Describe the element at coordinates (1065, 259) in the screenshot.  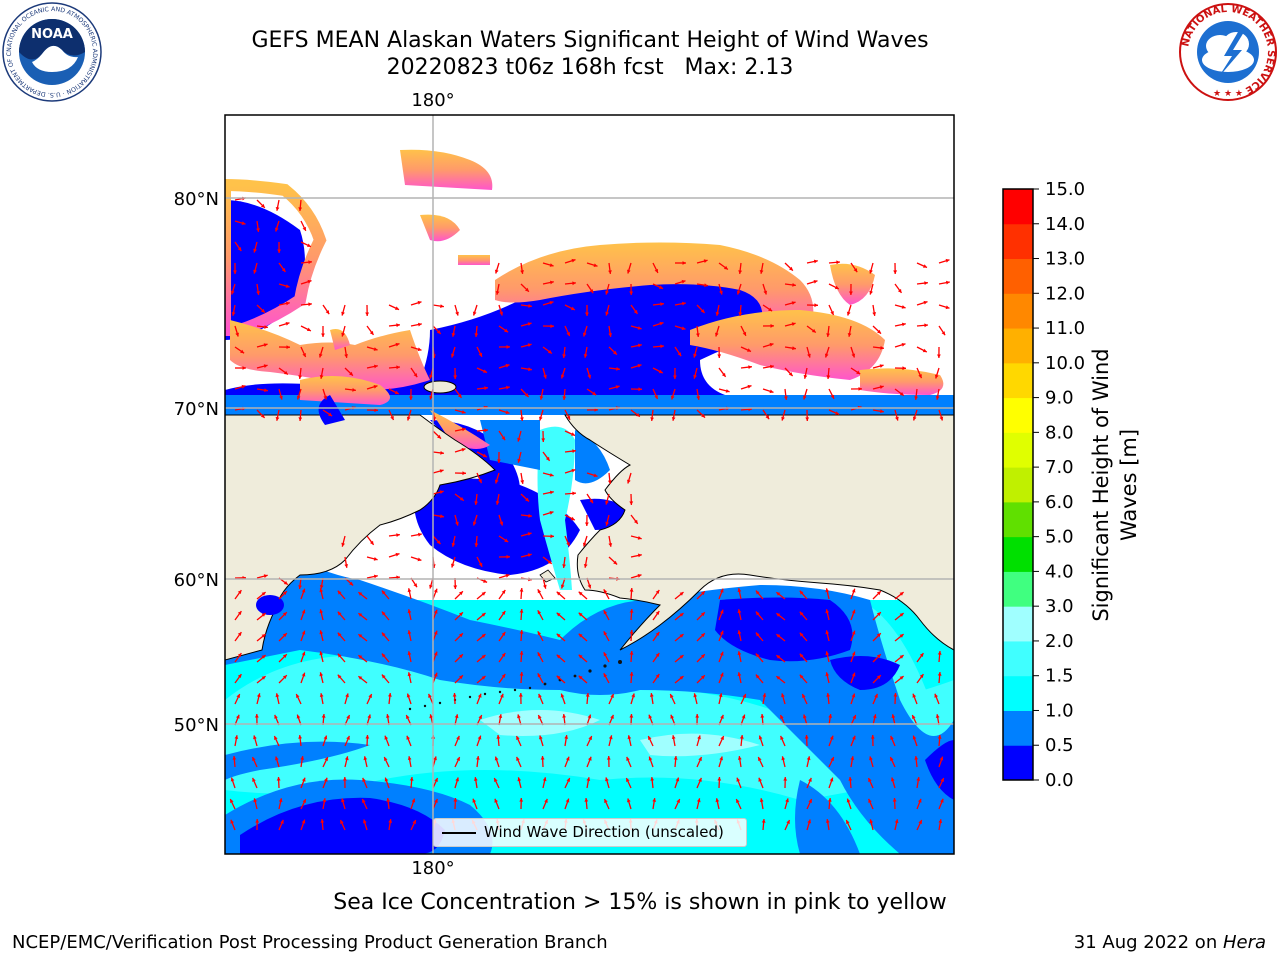
I see `colorbar-tick-label: 13.0` at that location.